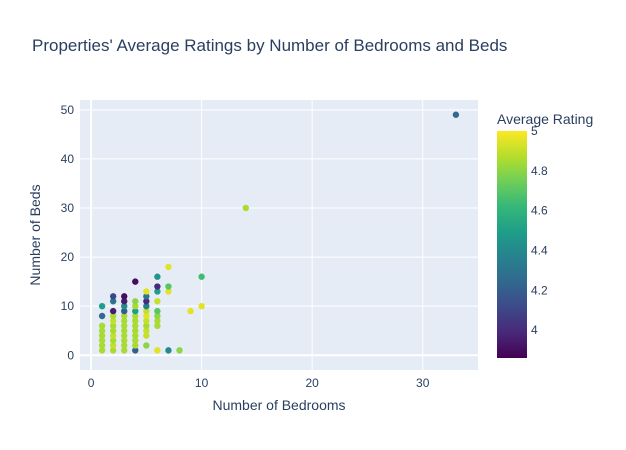 The image size is (626, 450). I want to click on y-tick-label: 30, so click(68, 208).